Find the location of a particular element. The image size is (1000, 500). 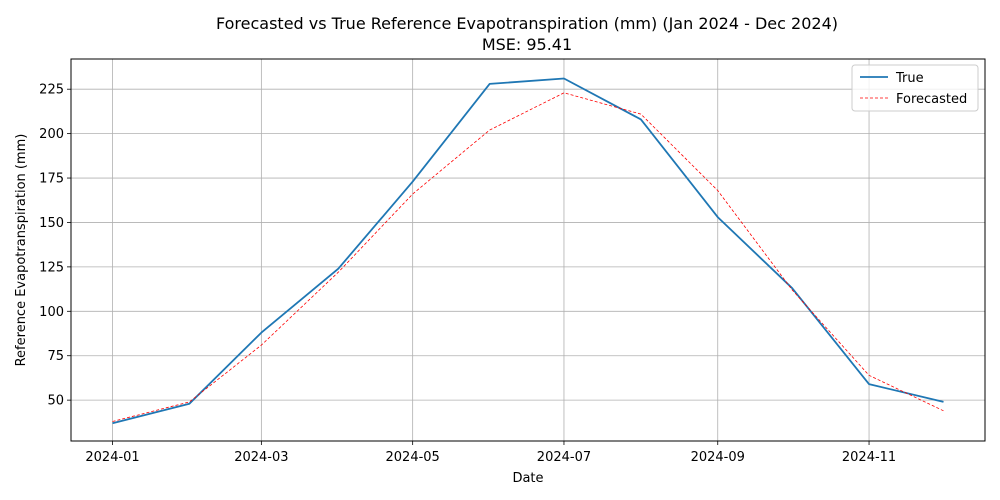

x-tick-label: 2024-07 is located at coordinates (564, 457).